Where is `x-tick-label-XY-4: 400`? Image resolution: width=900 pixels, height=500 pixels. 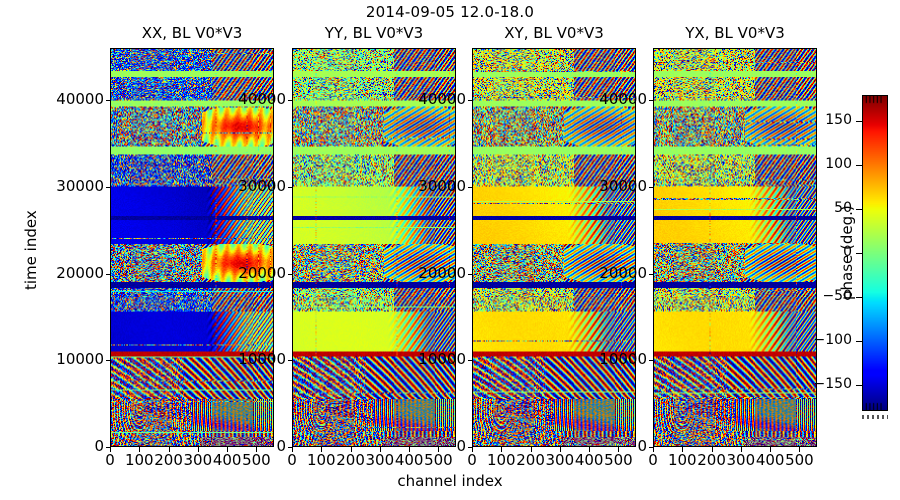
x-tick-label-XY-4: 400 is located at coordinates (589, 460).